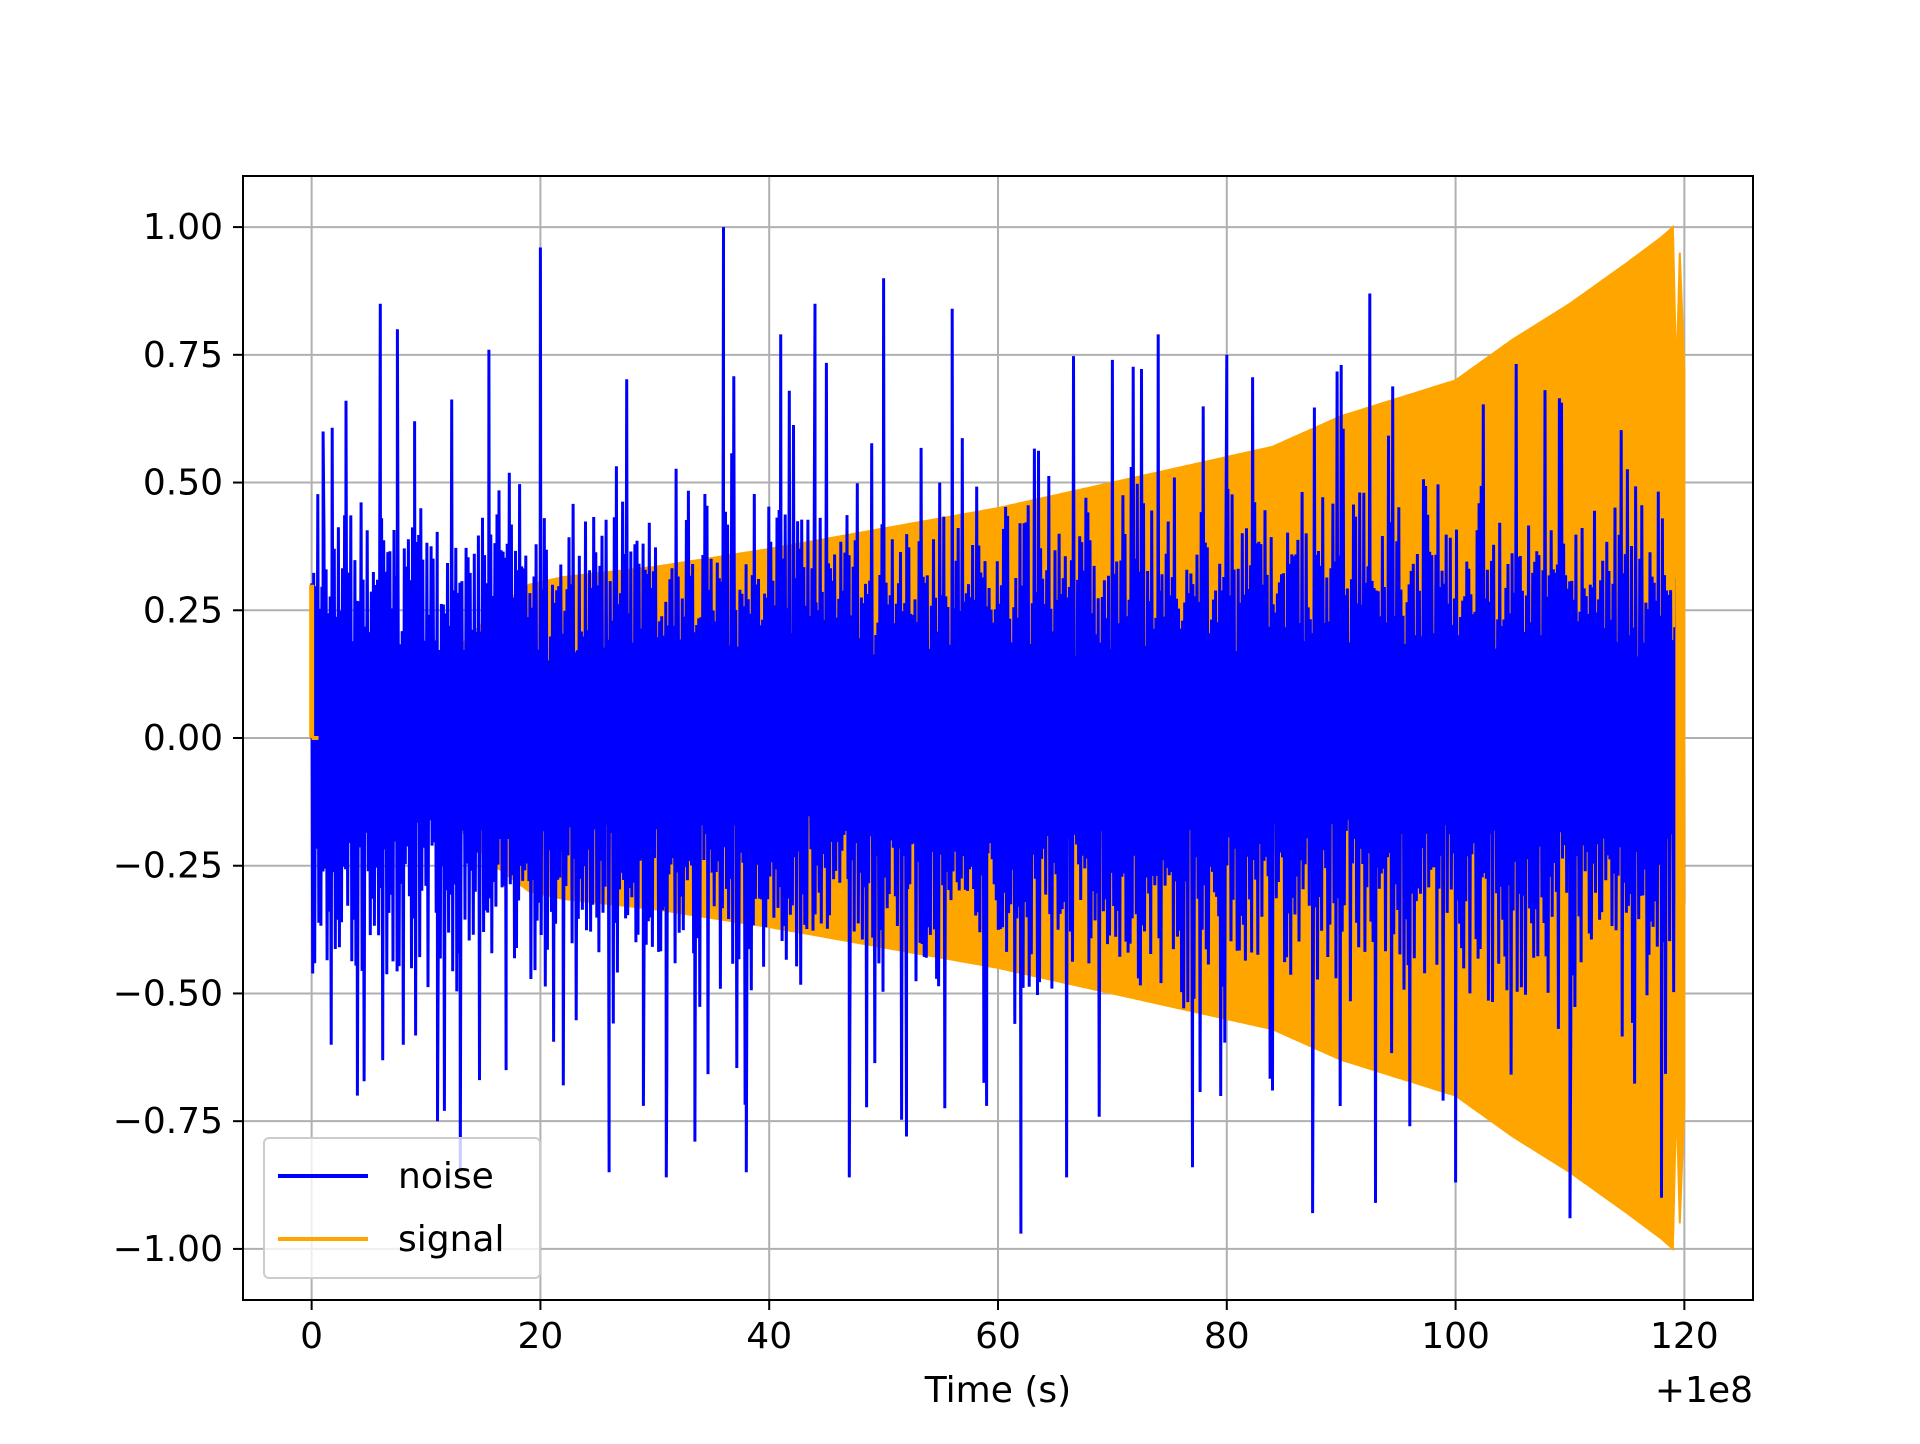 The width and height of the screenshot is (1920, 1444). I want to click on legend-box, so click(402, 1208).